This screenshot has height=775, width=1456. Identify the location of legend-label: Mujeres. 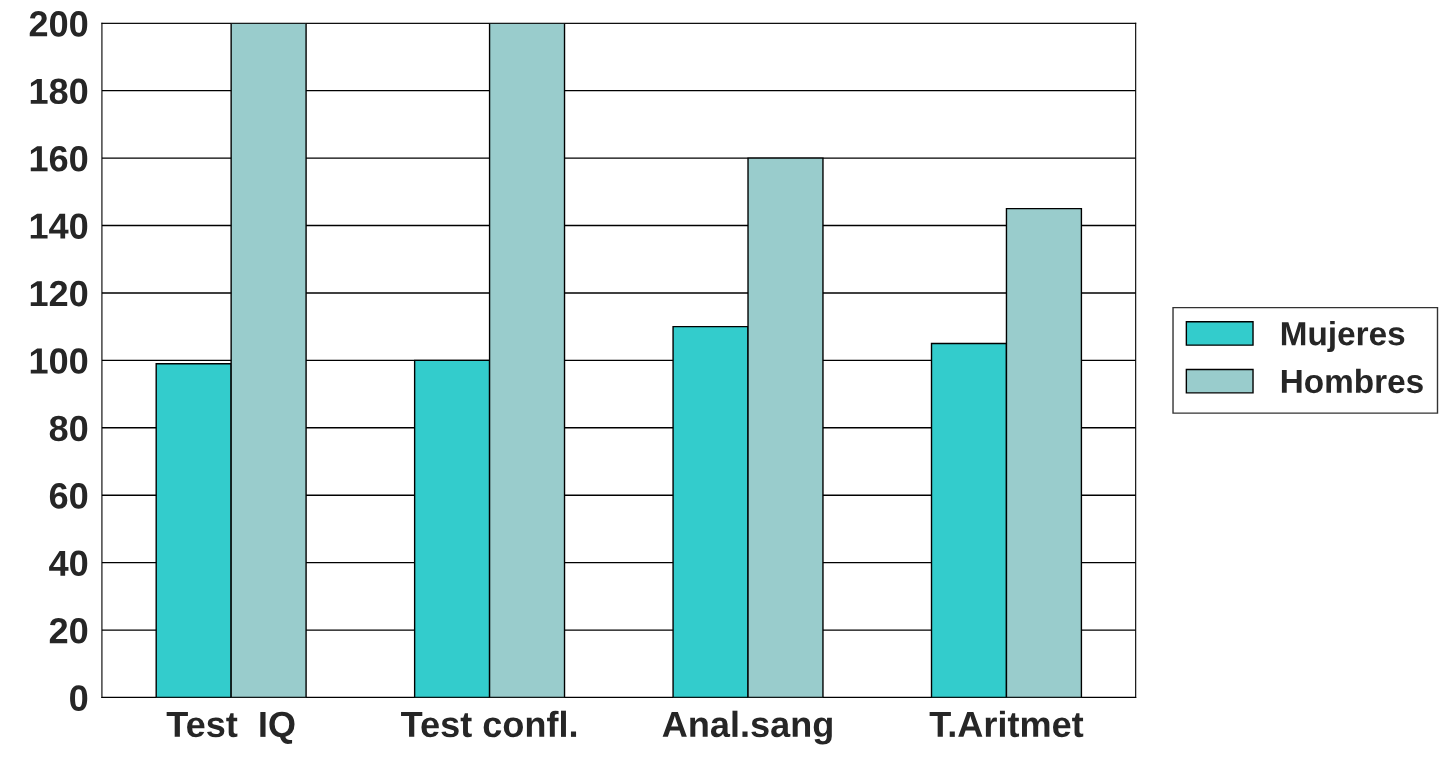
(1343, 336).